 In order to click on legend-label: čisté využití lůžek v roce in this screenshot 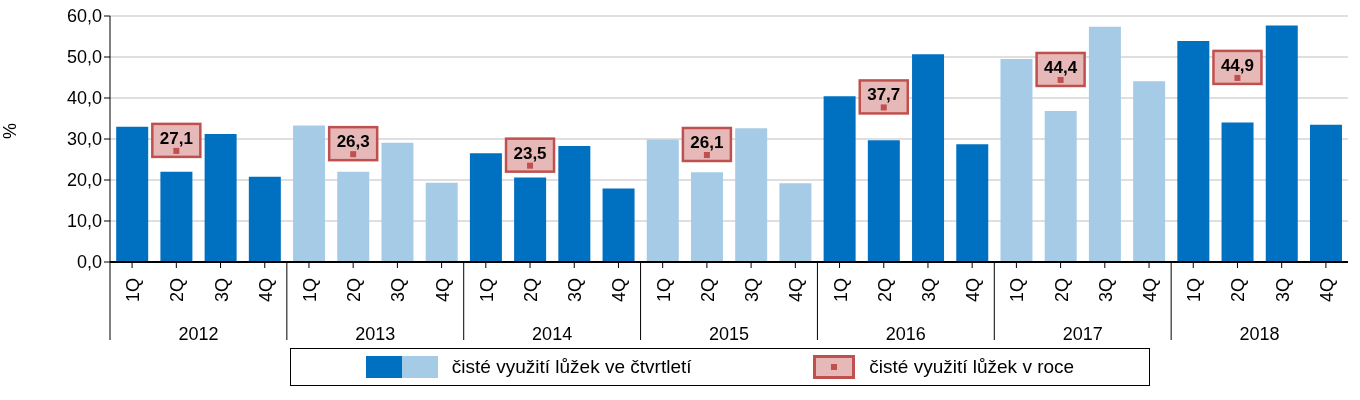, I will do `click(971, 367)`.